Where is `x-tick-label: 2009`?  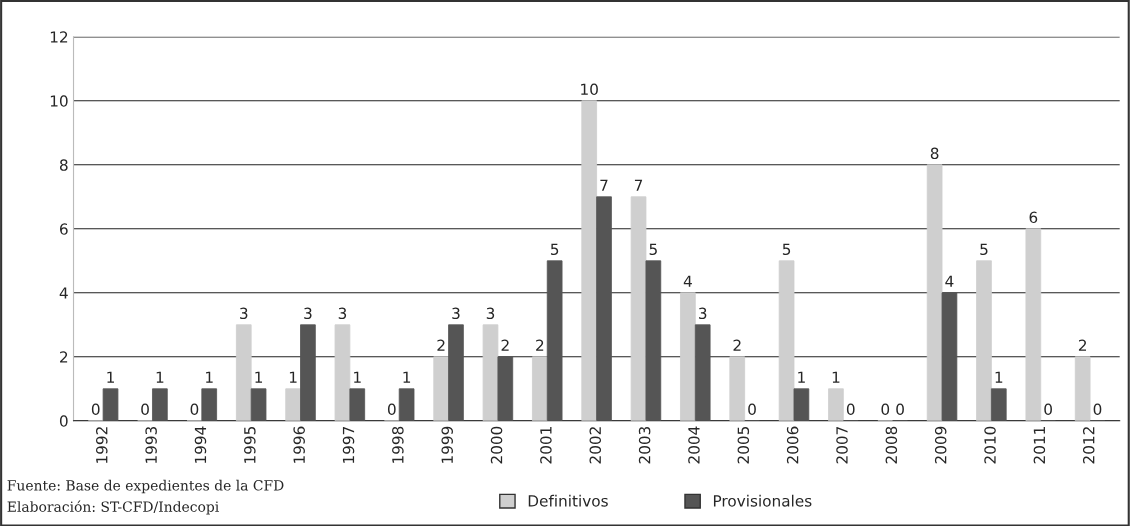 x-tick-label: 2009 is located at coordinates (940, 445).